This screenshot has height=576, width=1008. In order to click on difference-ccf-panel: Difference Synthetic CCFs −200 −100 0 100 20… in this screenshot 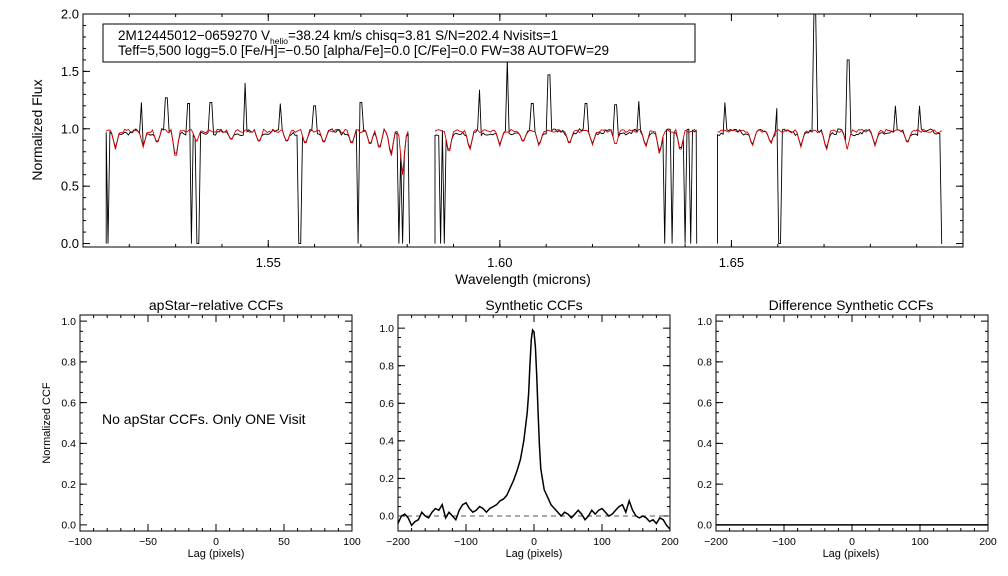, I will do `click(847, 428)`.